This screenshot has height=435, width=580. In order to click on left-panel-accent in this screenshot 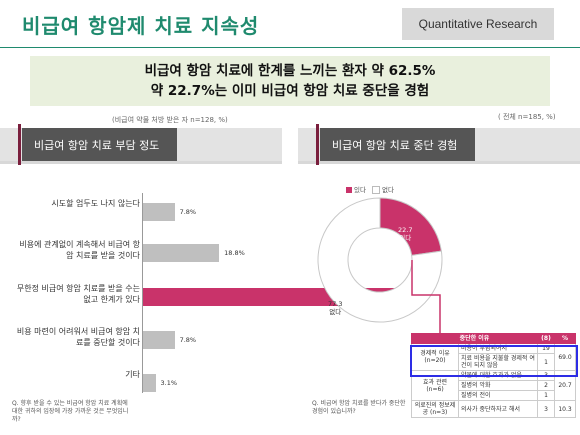, I will do `click(19, 144)`.